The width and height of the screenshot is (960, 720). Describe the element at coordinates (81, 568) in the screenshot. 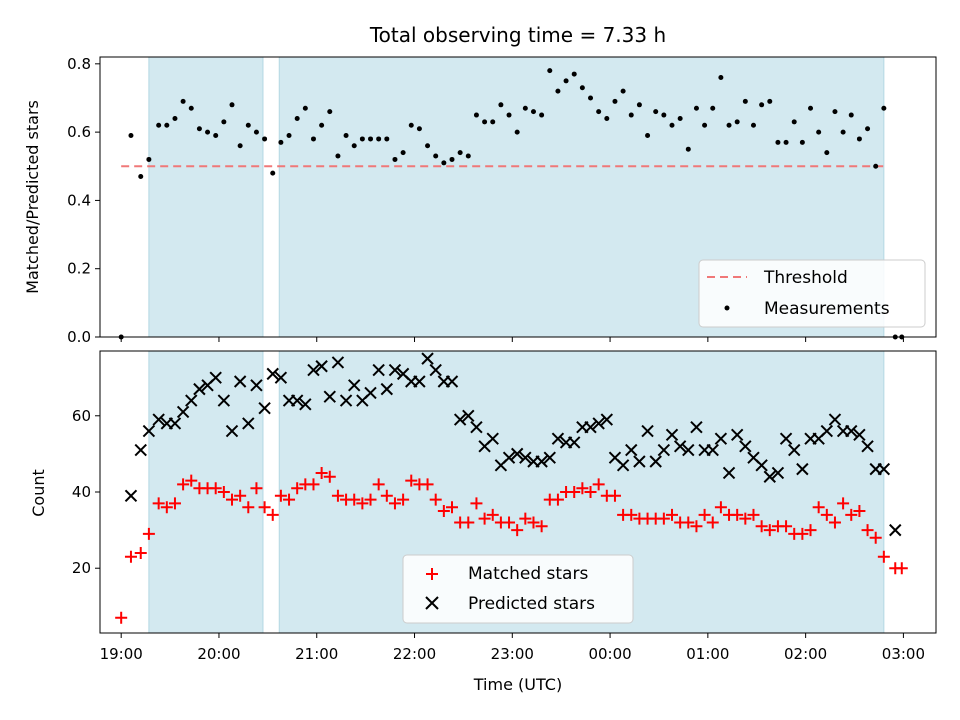

I see `y-tick-label: 20` at that location.